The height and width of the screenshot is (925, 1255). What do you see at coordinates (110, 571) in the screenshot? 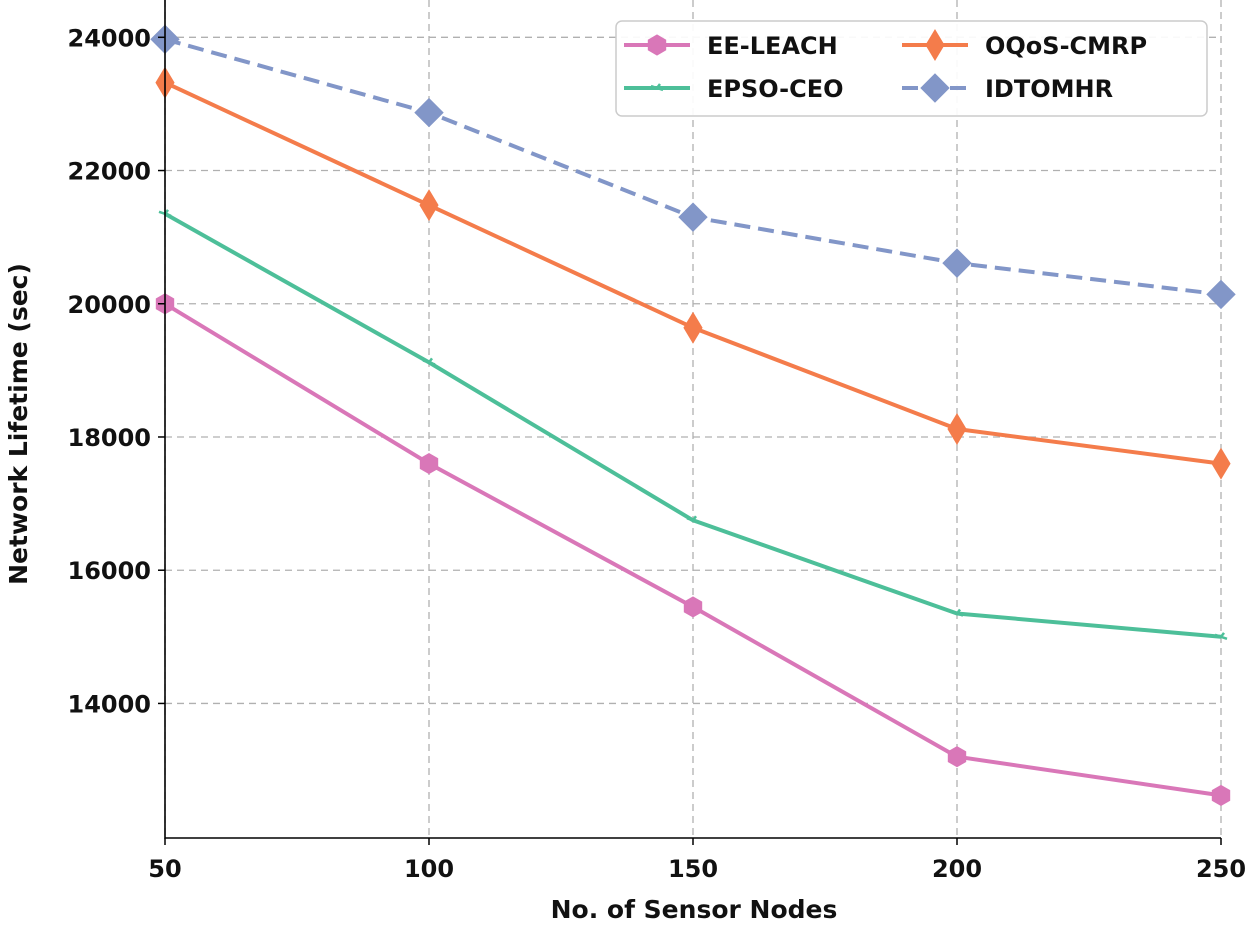
I see `y-tick-label: 16000` at bounding box center [110, 571].